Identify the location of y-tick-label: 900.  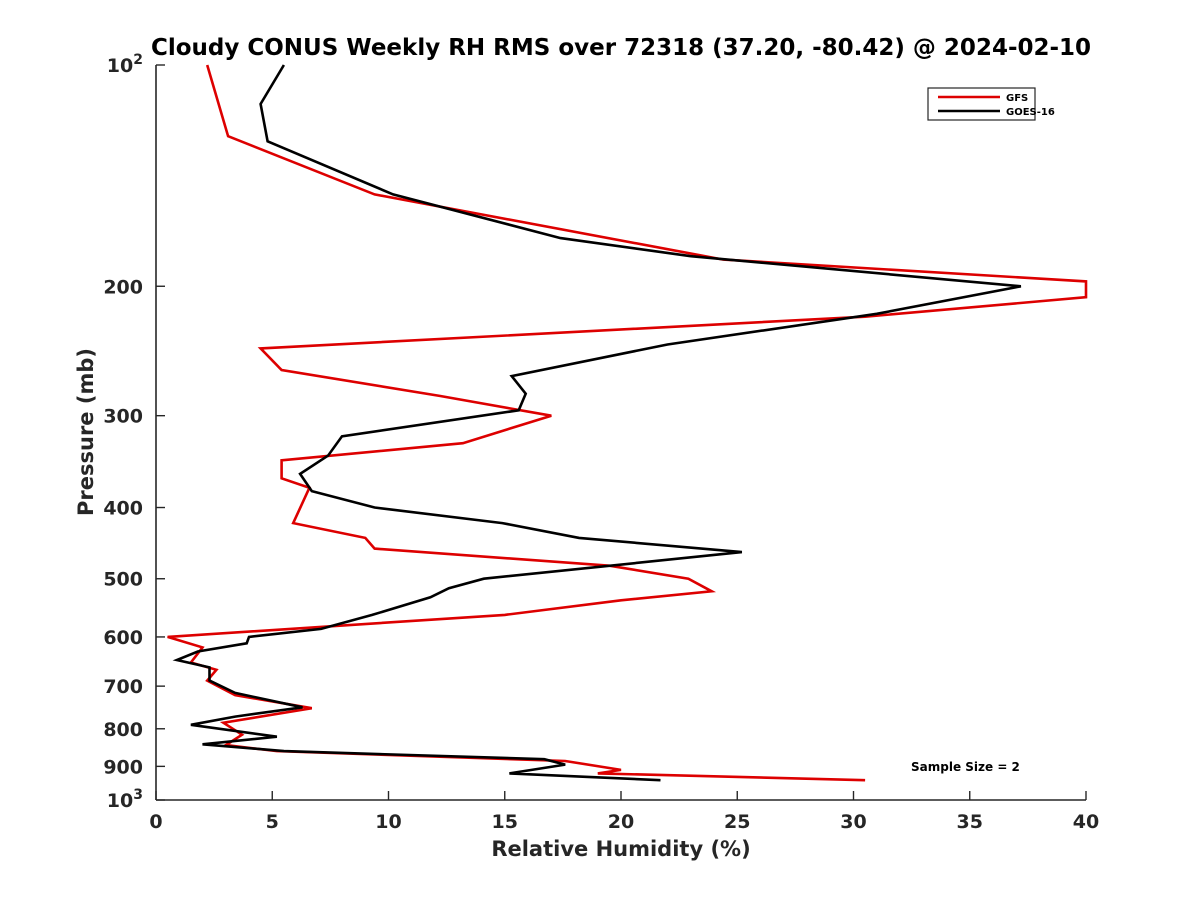
(123, 767).